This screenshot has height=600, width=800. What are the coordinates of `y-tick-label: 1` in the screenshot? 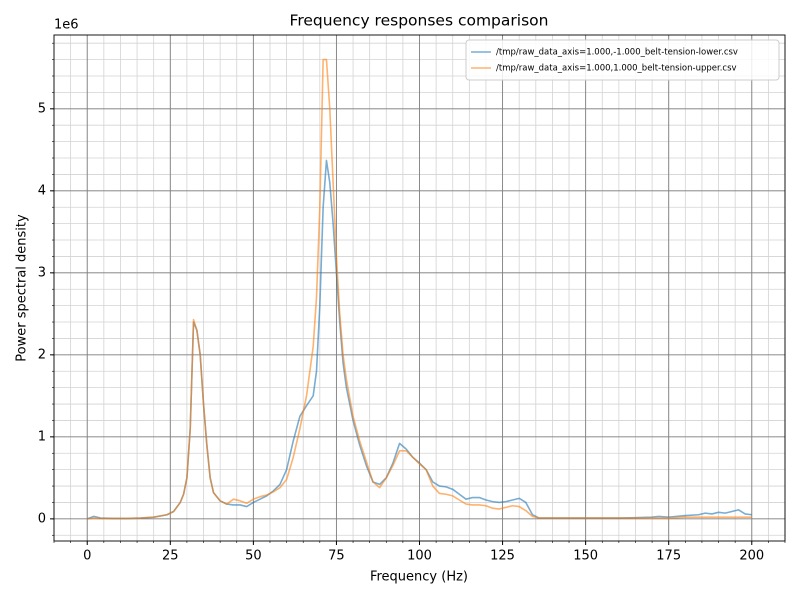 It's located at (42, 436).